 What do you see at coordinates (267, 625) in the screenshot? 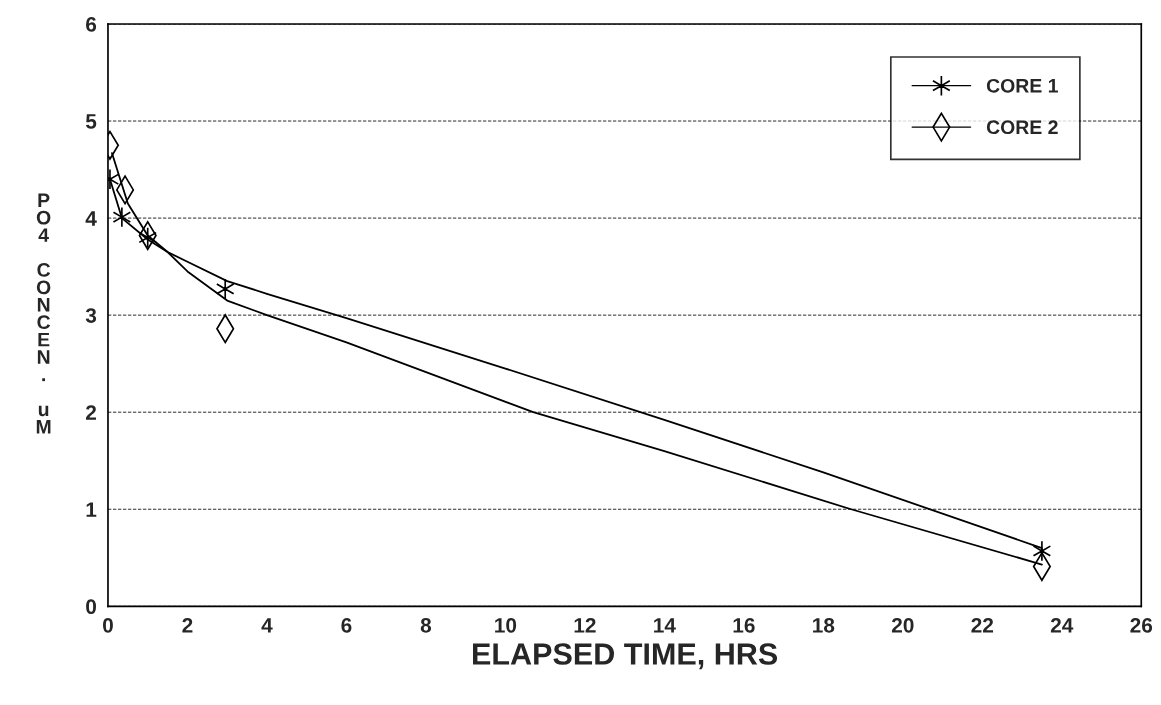
I see `x-tick-label: 4` at bounding box center [267, 625].